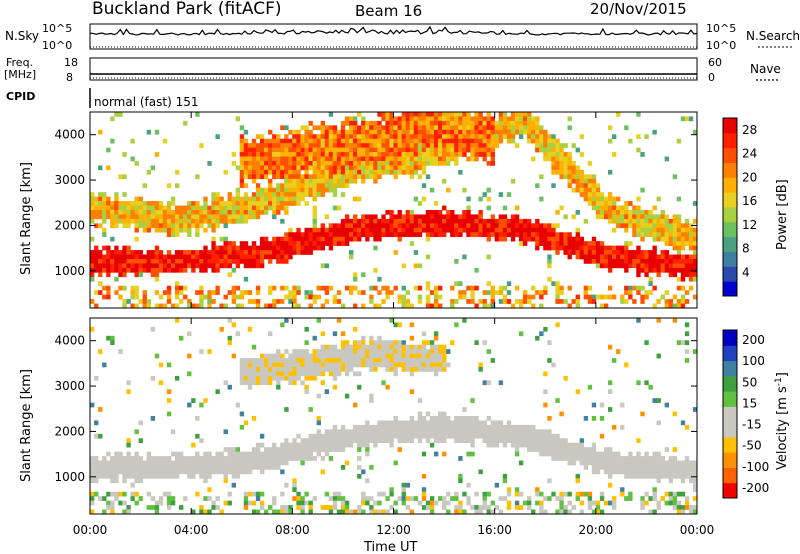 The height and width of the screenshot is (554, 800). Describe the element at coordinates (730, 244) in the screenshot. I see `colorbar-swatch` at that location.